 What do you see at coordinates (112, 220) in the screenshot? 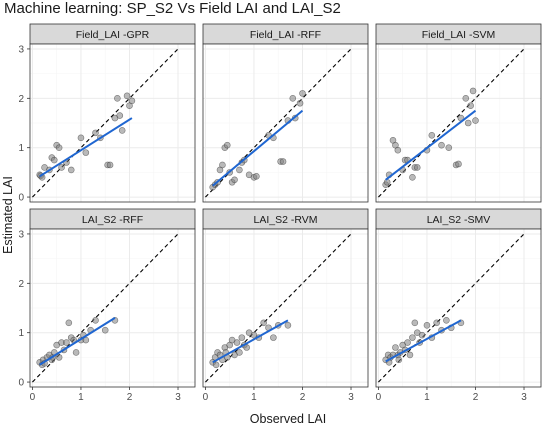
I see `facet-strip-label: LAI_S2 -RFF` at bounding box center [112, 220].